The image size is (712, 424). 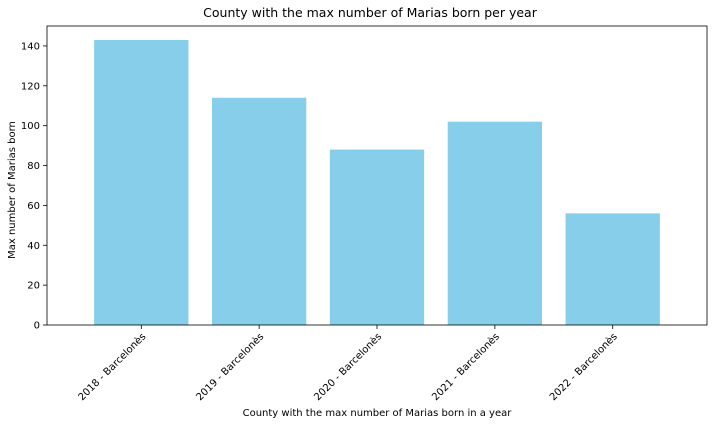 I want to click on x-tick-label: 2022 - Barcelonès, so click(x=583, y=367).